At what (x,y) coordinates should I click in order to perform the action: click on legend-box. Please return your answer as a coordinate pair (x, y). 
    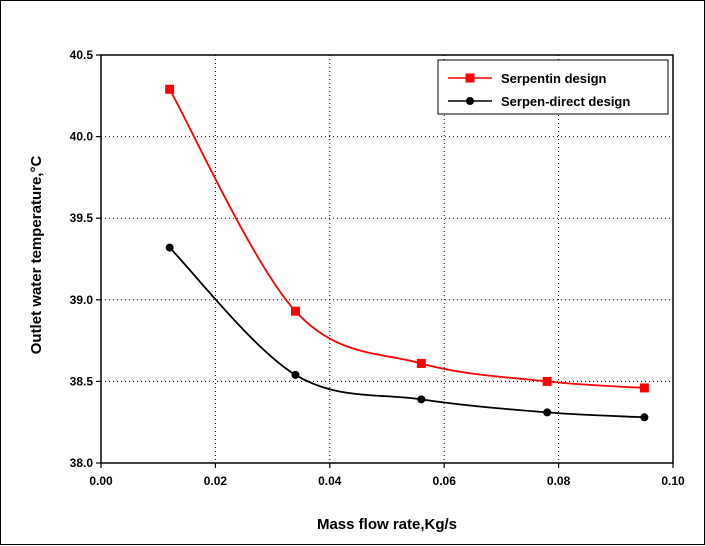
    Looking at the image, I should click on (553, 87).